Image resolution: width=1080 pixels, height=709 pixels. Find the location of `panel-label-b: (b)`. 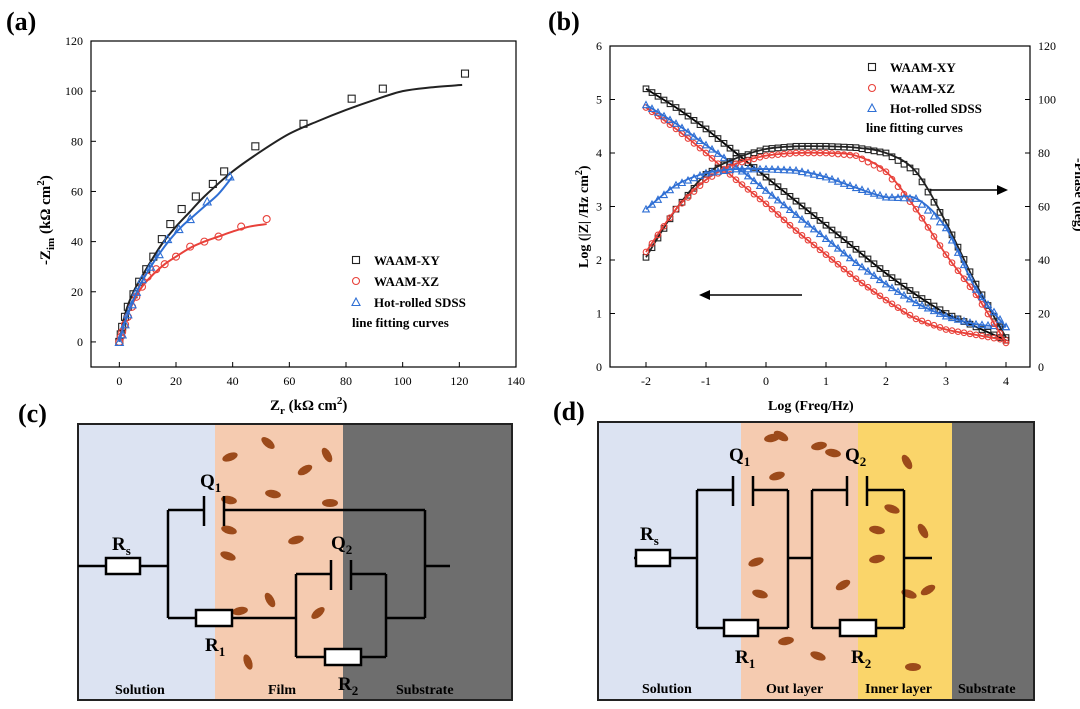

panel-label-b: (b) is located at coordinates (564, 21).